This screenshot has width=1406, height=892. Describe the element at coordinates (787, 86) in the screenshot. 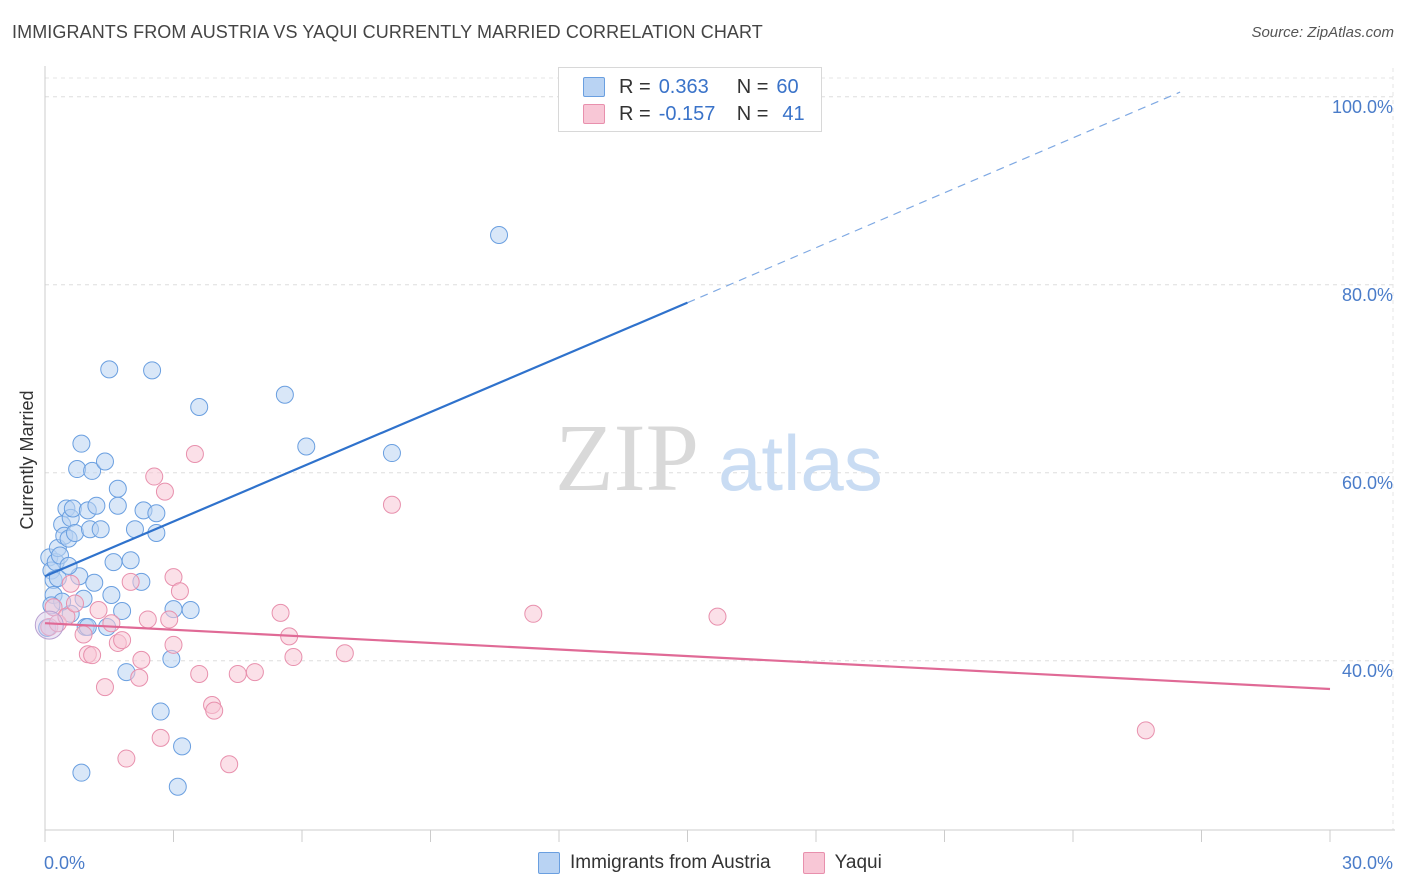

I see `legend-n-value-austria: 60` at that location.